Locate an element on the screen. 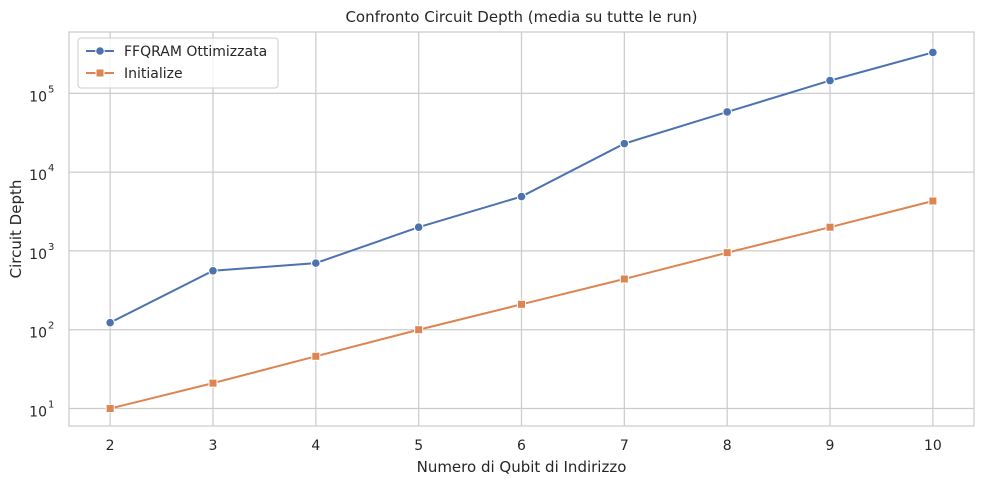 The image size is (984, 484). x-tick-label: 5 is located at coordinates (418, 446).